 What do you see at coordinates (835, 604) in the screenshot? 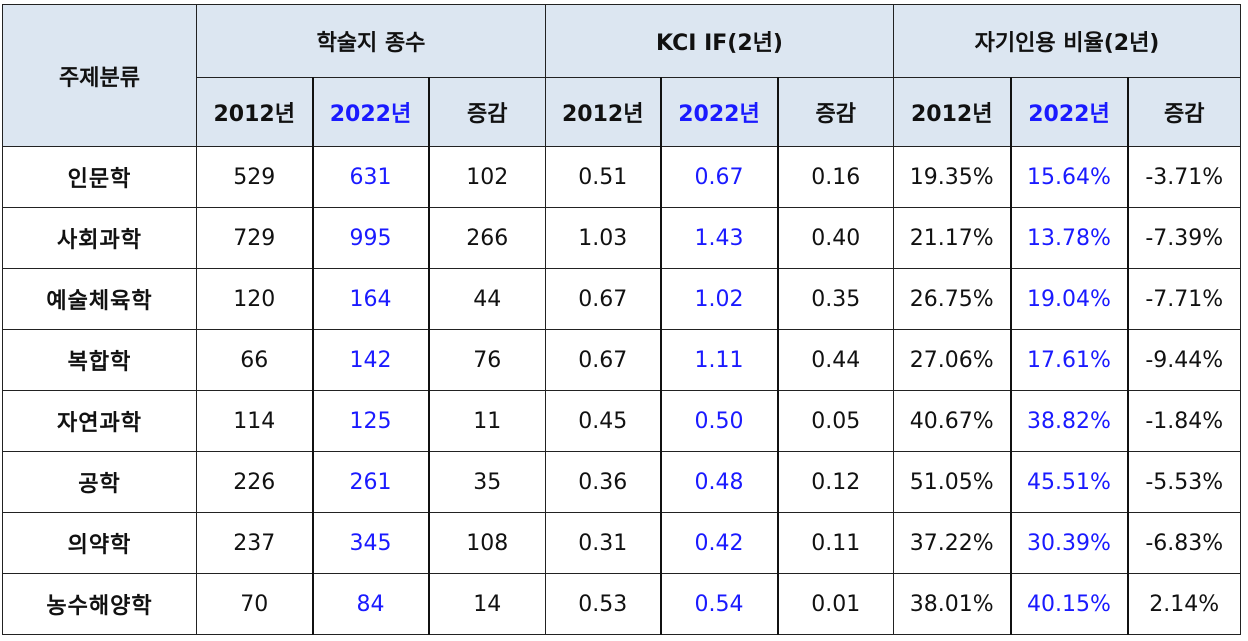
I see `cell: 0.01` at bounding box center [835, 604].